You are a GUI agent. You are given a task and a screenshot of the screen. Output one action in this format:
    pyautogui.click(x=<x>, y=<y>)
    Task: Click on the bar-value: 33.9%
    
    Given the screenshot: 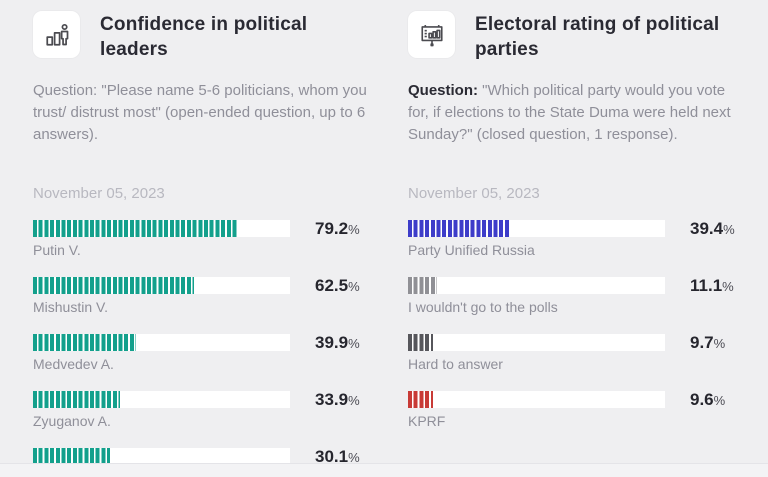 What is the action you would take?
    pyautogui.click(x=337, y=400)
    